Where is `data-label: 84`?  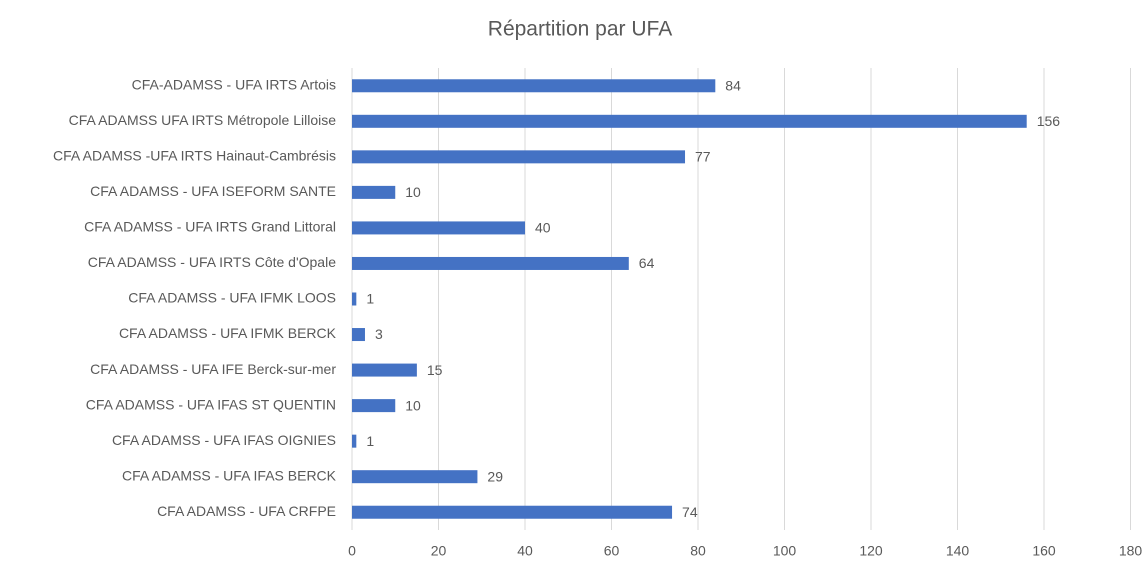
data-label: 84 is located at coordinates (733, 85).